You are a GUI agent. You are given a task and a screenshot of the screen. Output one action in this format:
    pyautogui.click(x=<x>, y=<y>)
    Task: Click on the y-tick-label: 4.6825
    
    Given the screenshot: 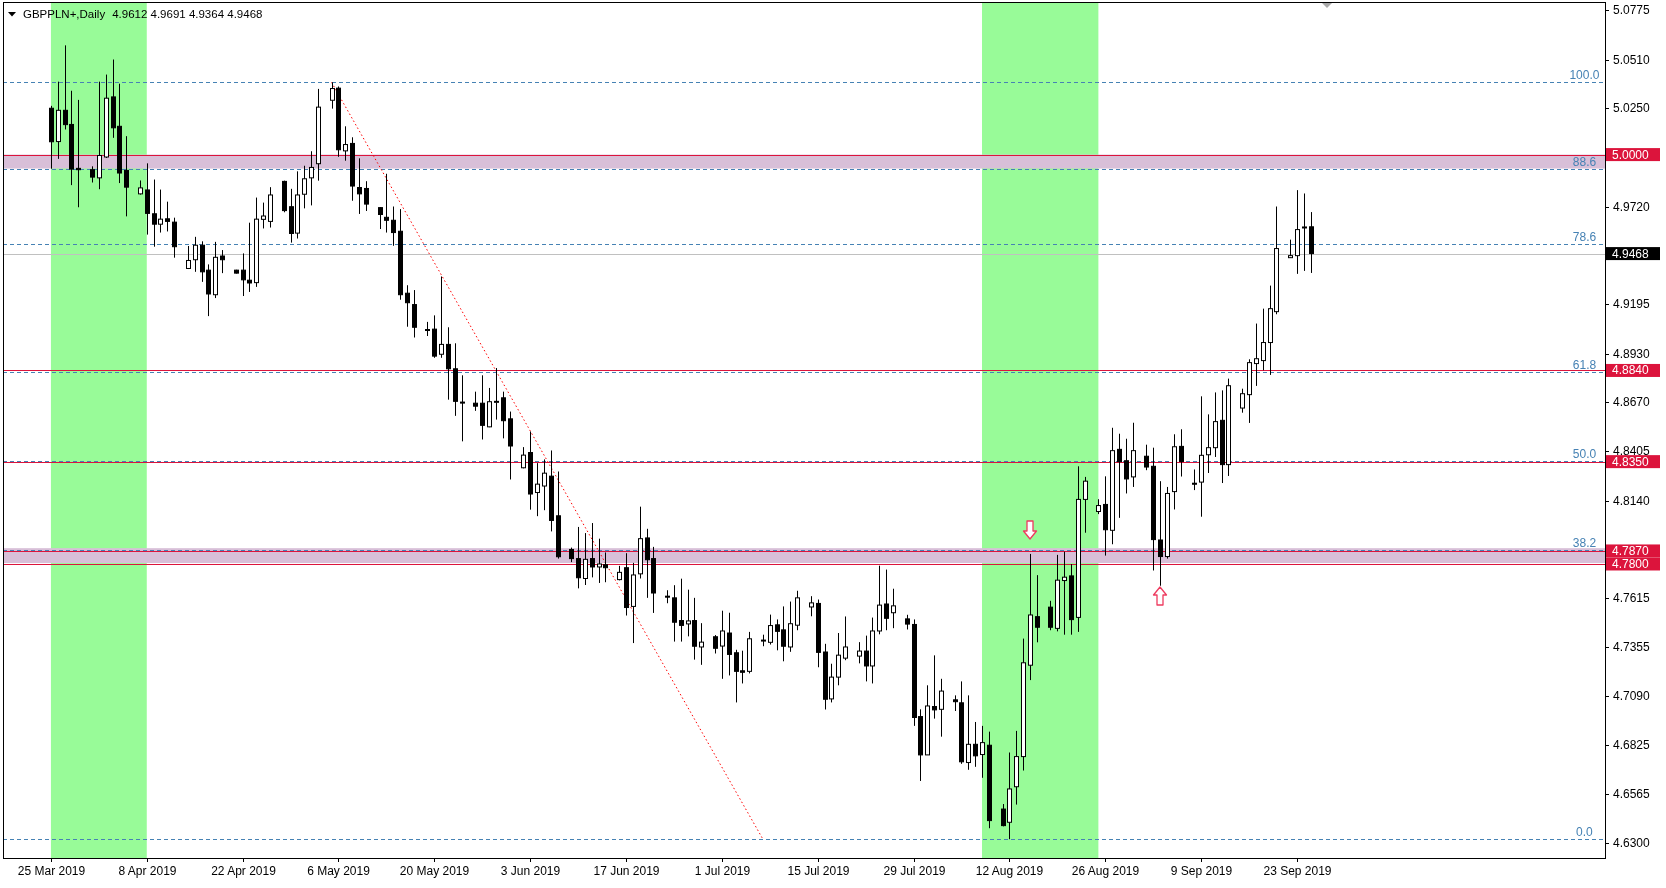 What is the action you would take?
    pyautogui.click(x=1632, y=745)
    